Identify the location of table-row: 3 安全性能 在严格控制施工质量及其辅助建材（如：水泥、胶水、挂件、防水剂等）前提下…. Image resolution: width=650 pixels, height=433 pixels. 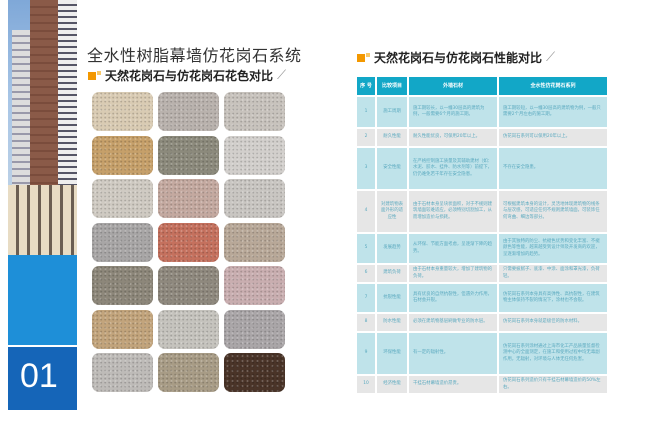
(482, 168).